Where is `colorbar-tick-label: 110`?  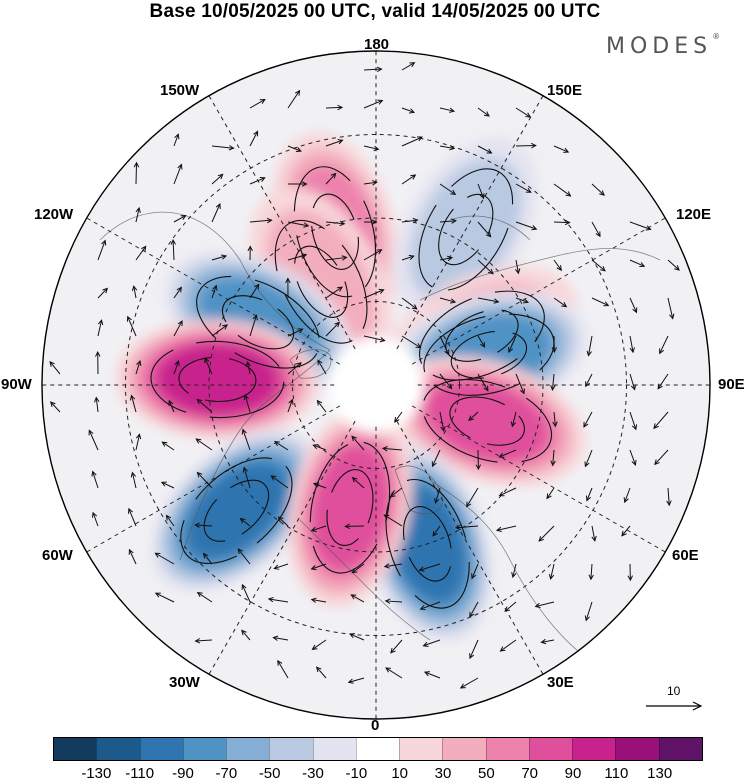 colorbar-tick-label: 110 is located at coordinates (616, 773).